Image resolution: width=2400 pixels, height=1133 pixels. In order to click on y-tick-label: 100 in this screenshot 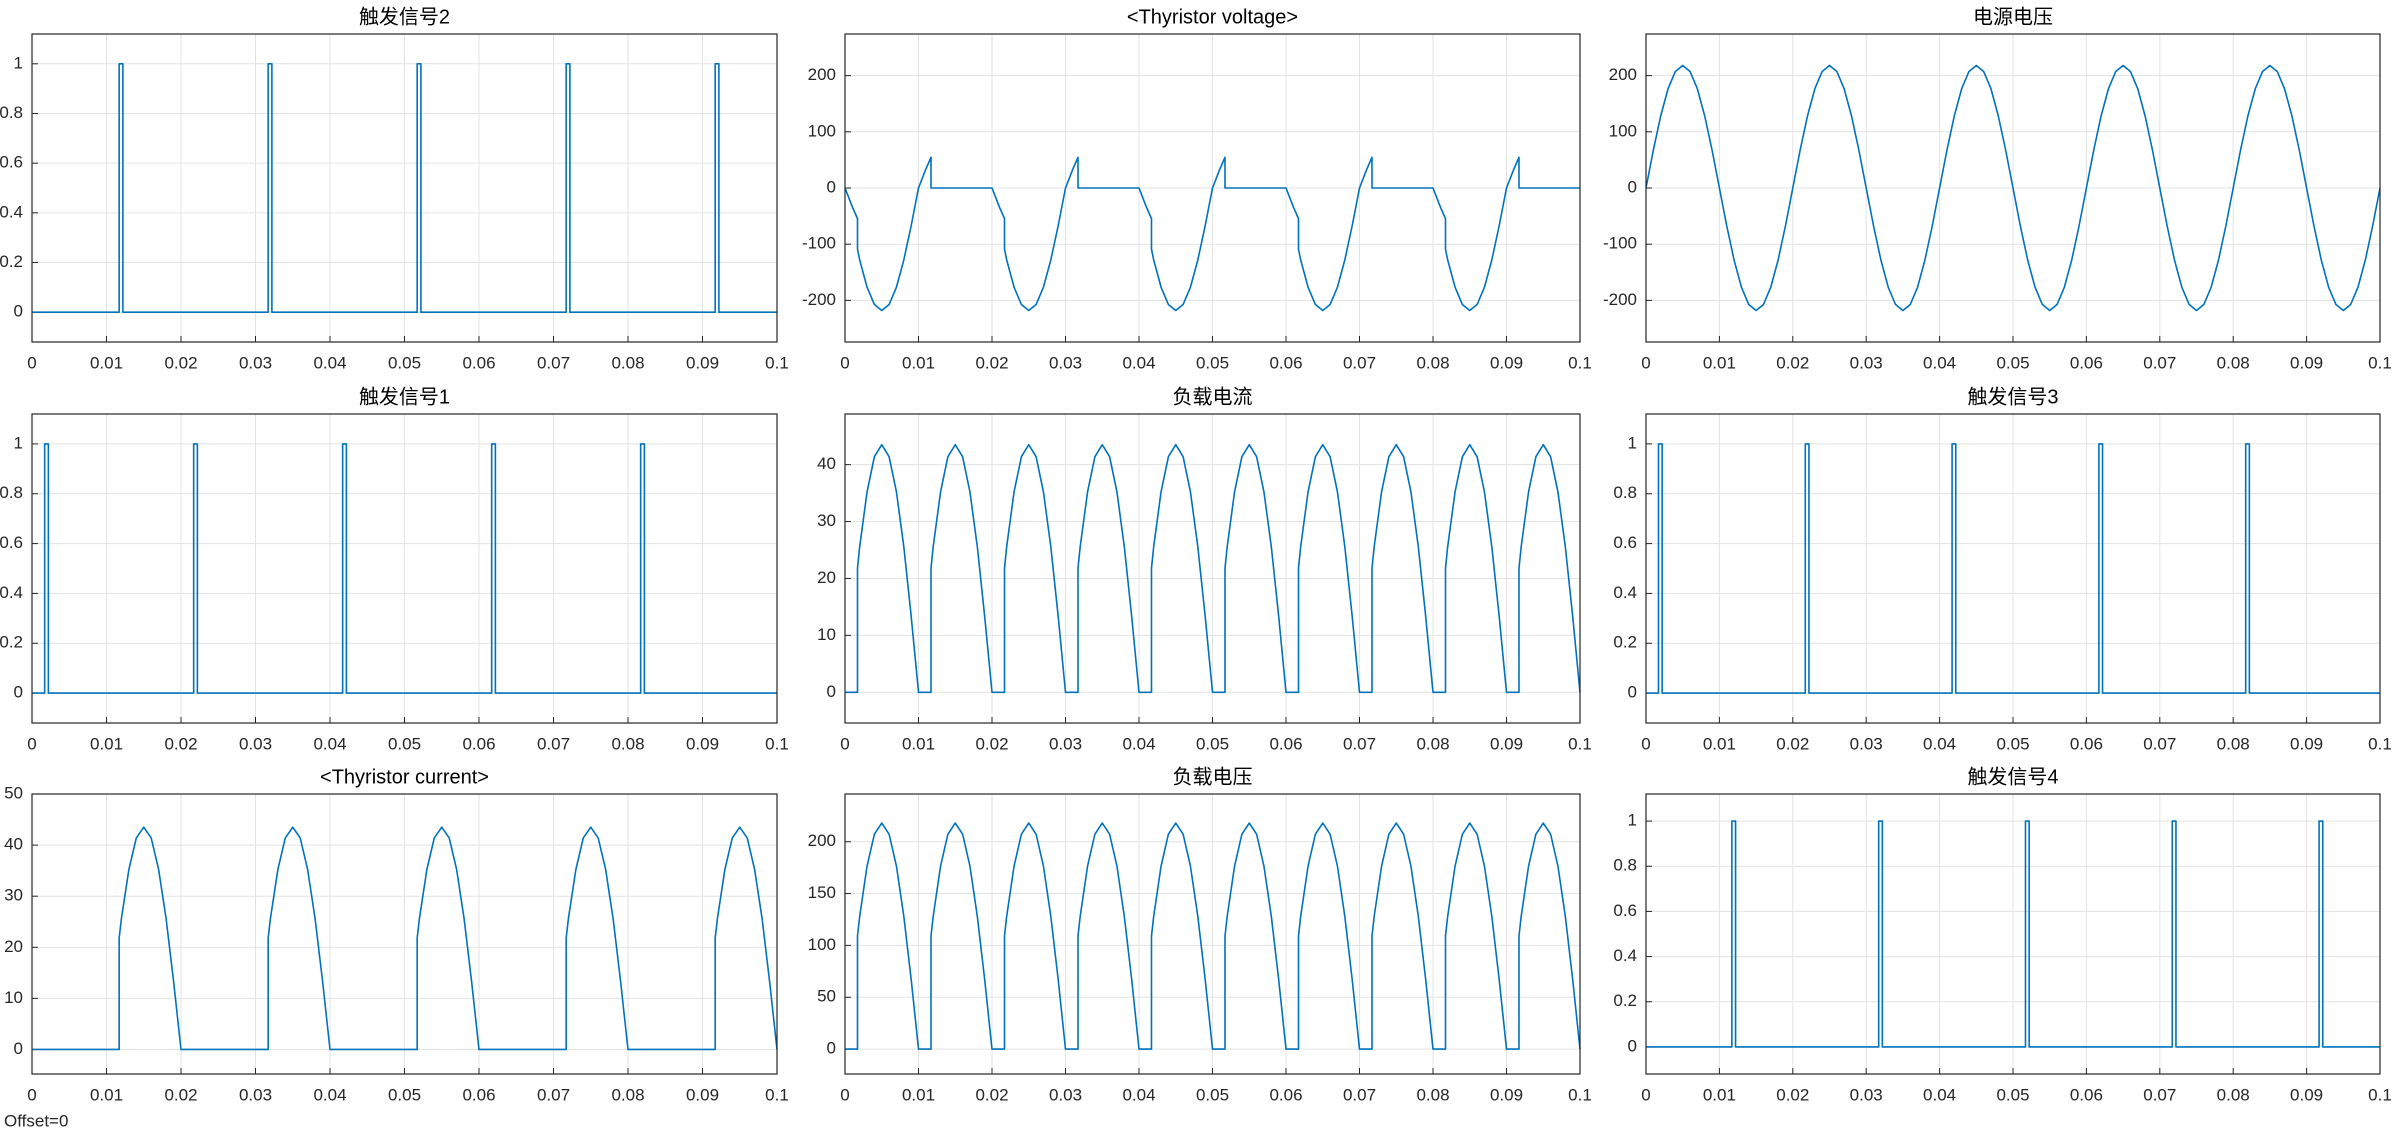, I will do `click(1623, 130)`.